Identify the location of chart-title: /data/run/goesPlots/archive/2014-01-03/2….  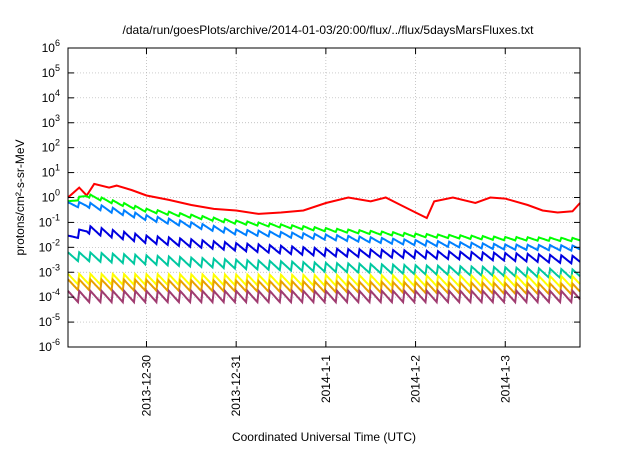
(329, 30).